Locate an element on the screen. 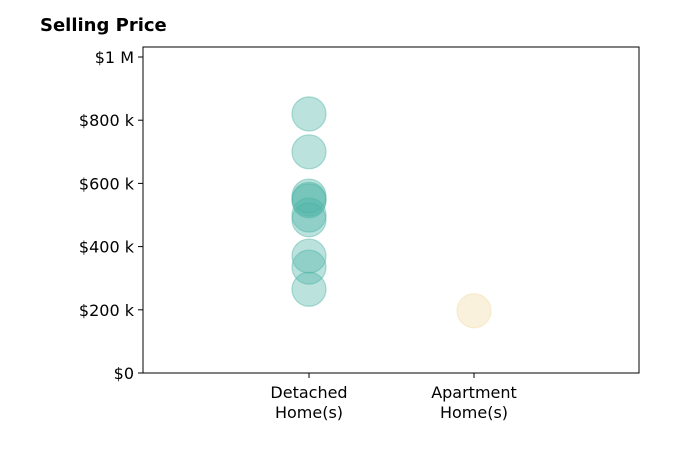 The height and width of the screenshot is (462, 679). marks-layer is located at coordinates (391, 212).